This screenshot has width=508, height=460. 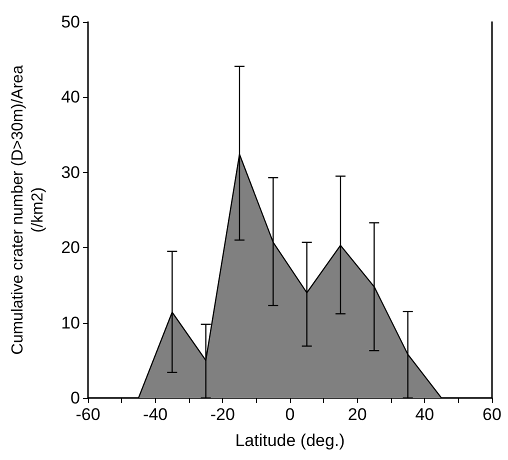 What do you see at coordinates (70, 322) in the screenshot?
I see `y-tick-label: 10` at bounding box center [70, 322].